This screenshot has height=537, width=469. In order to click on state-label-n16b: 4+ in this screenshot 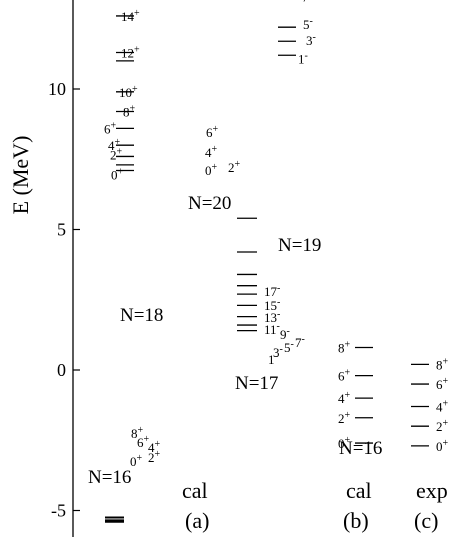, I will do `click(344, 398)`.